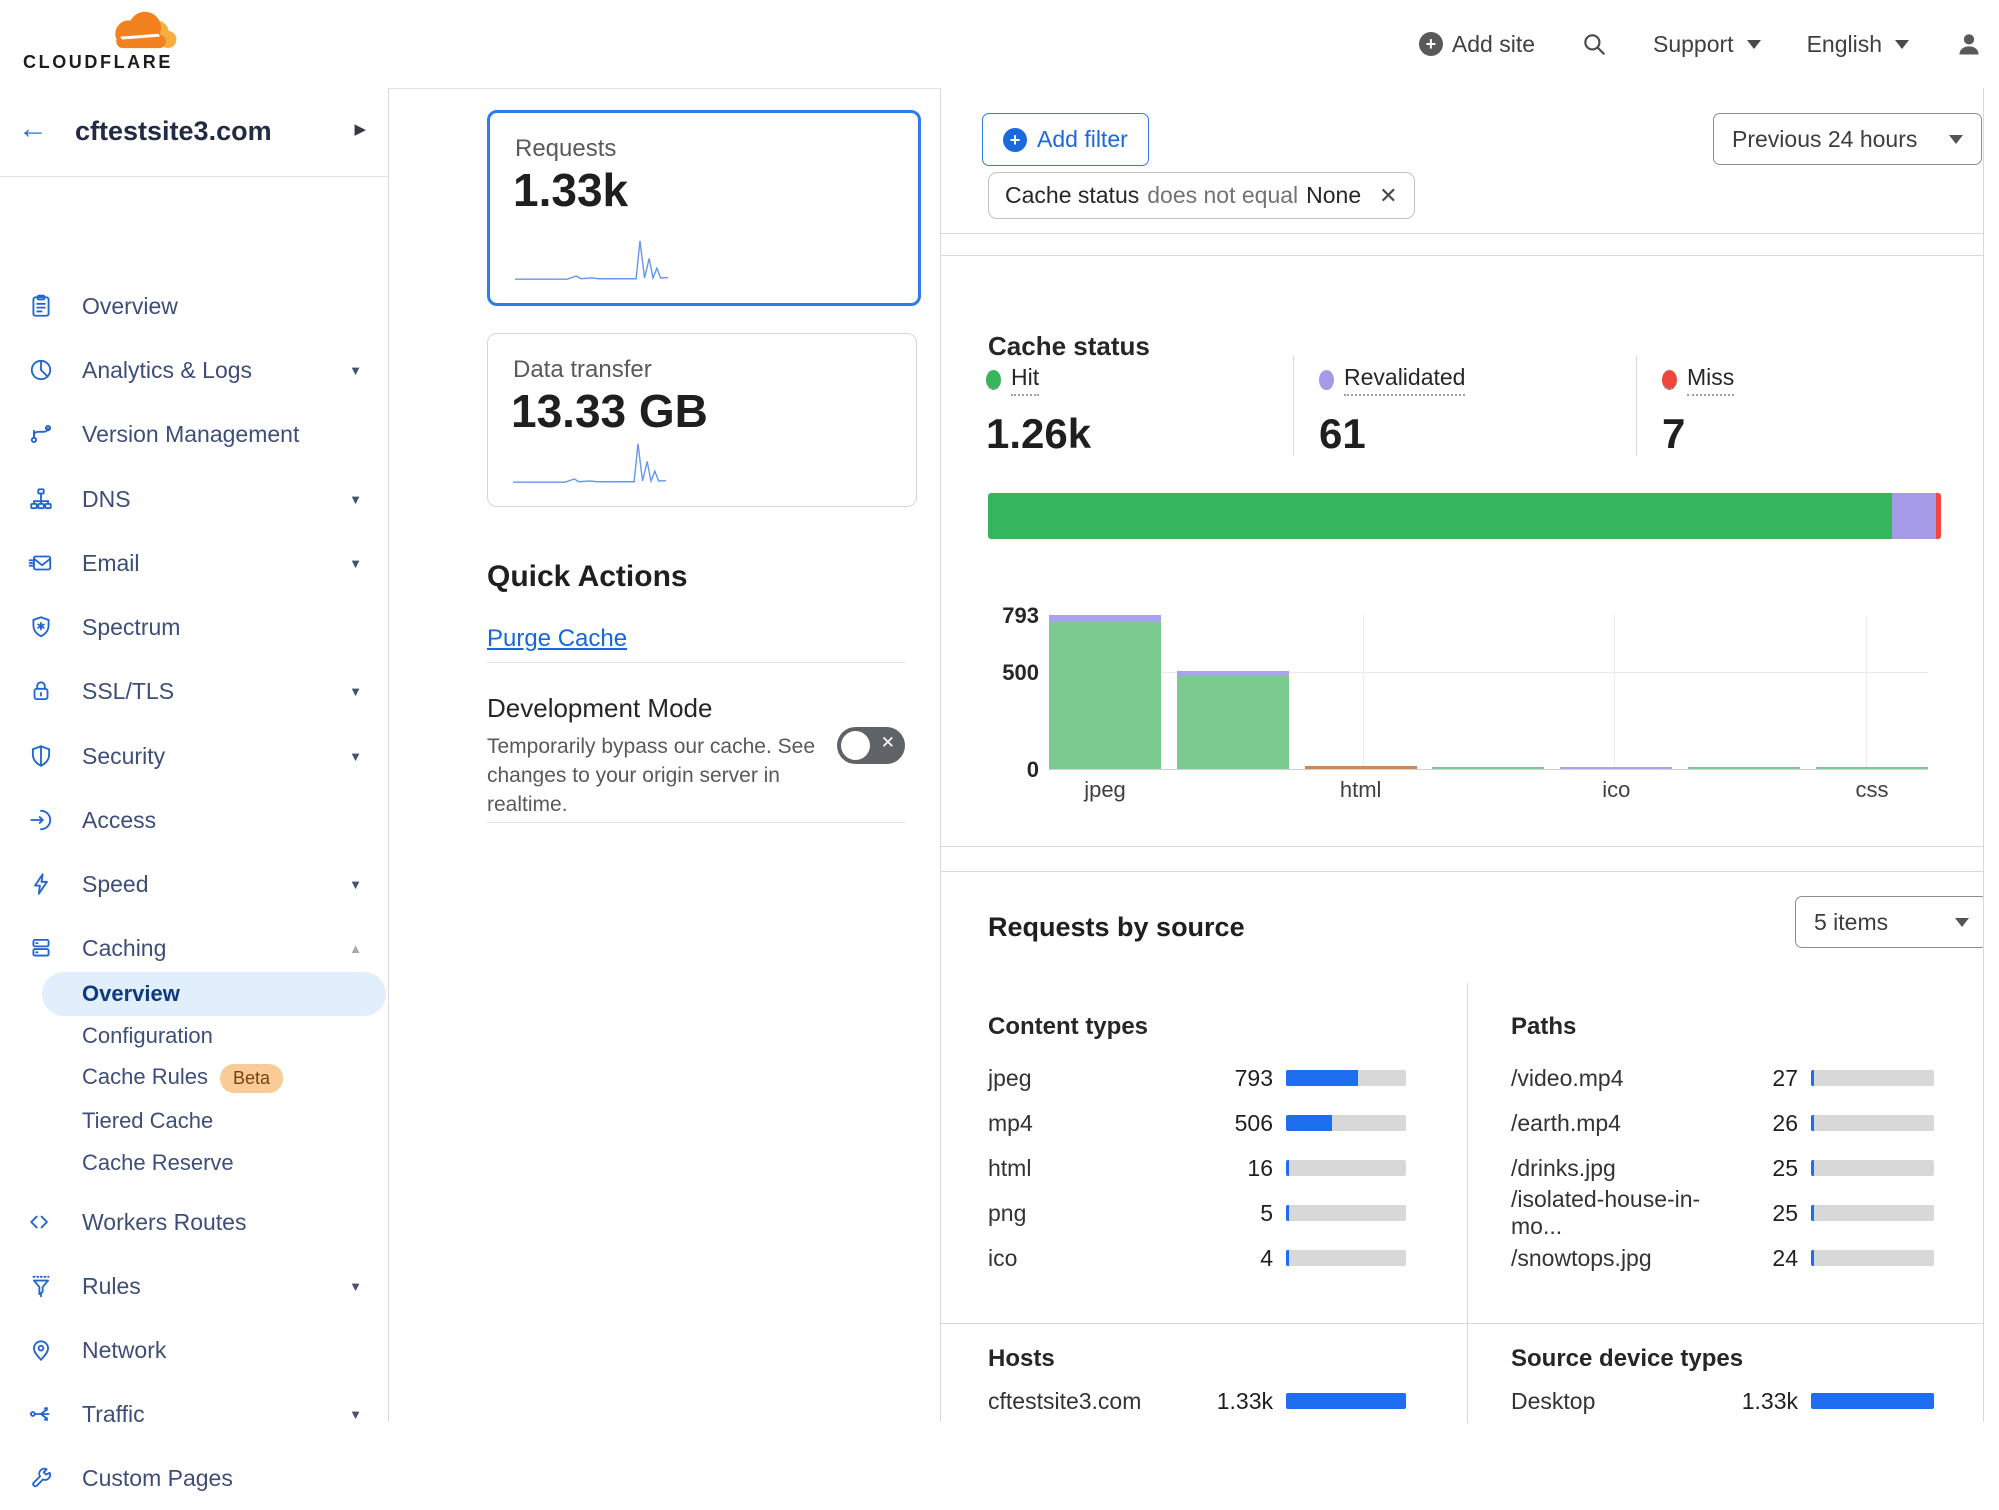 The width and height of the screenshot is (1999, 1510). Describe the element at coordinates (1025, 380) in the screenshot. I see `hit-label: Hit` at that location.